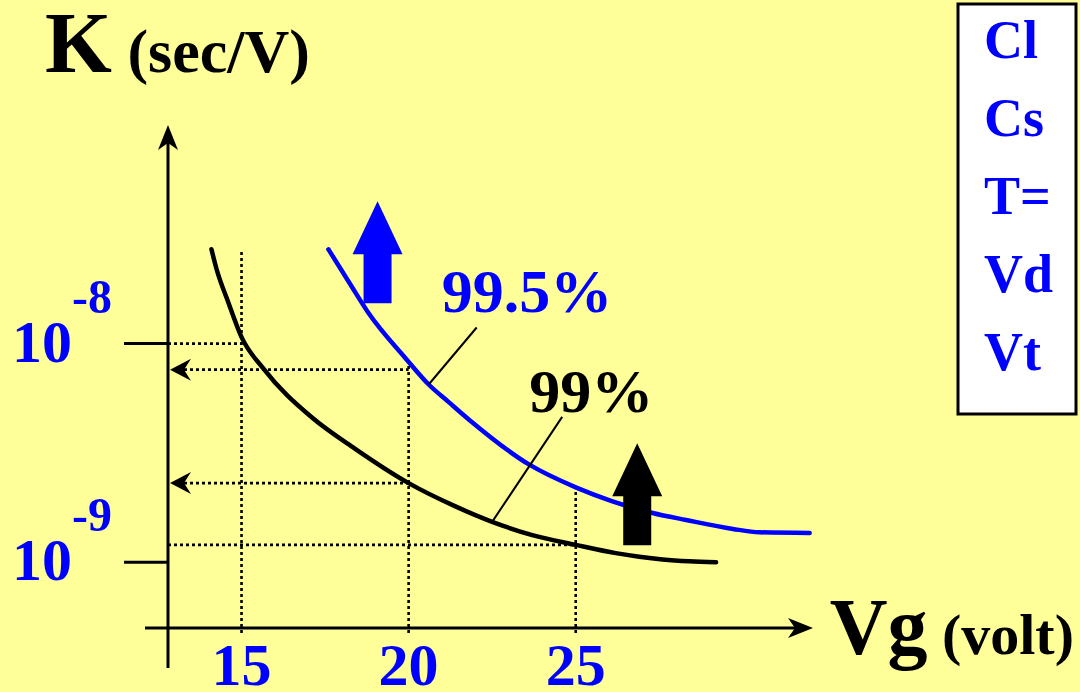  I want to click on text: Vt, so click(1012, 352).